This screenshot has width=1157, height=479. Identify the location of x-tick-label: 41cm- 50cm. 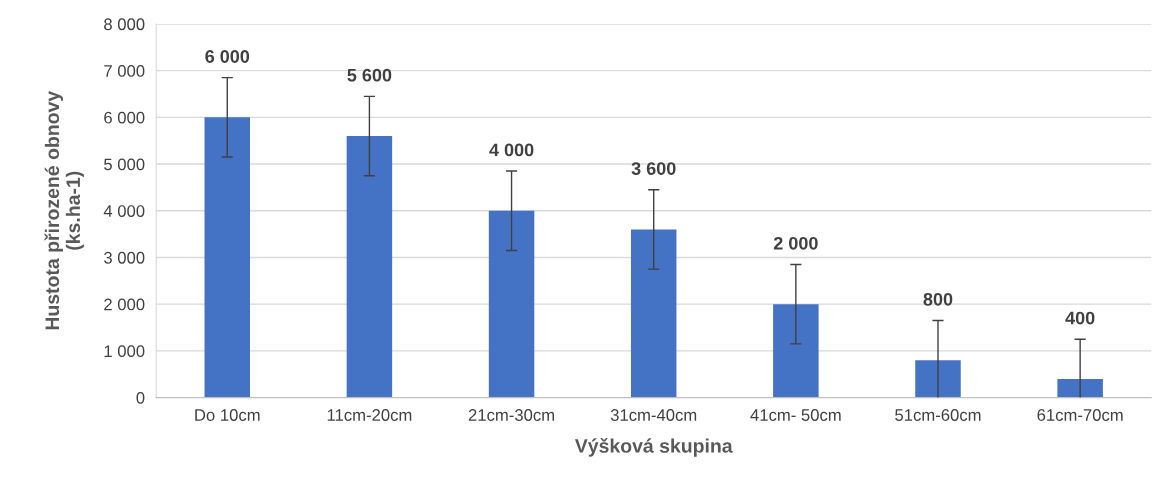
(795, 415).